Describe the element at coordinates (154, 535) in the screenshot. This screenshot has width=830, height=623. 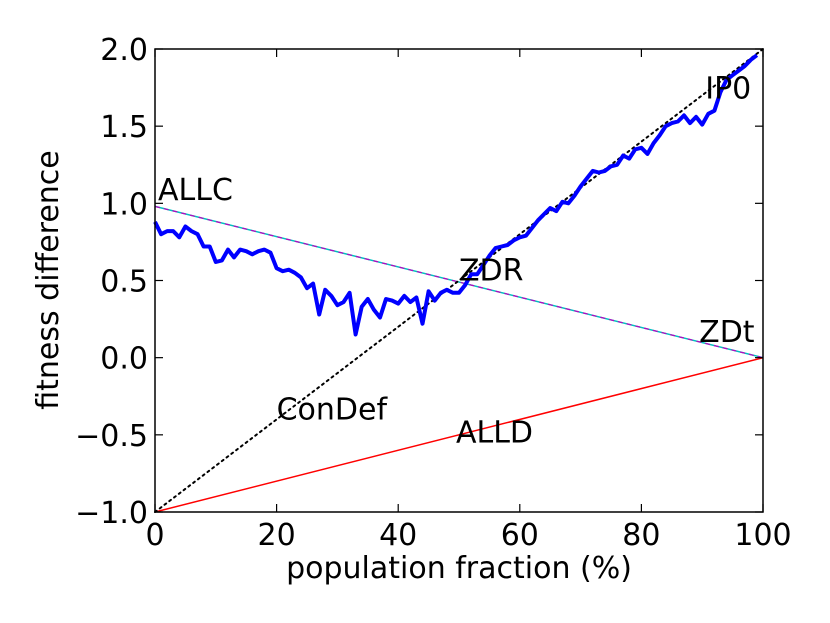
I see `x-tick-label: 0` at that location.